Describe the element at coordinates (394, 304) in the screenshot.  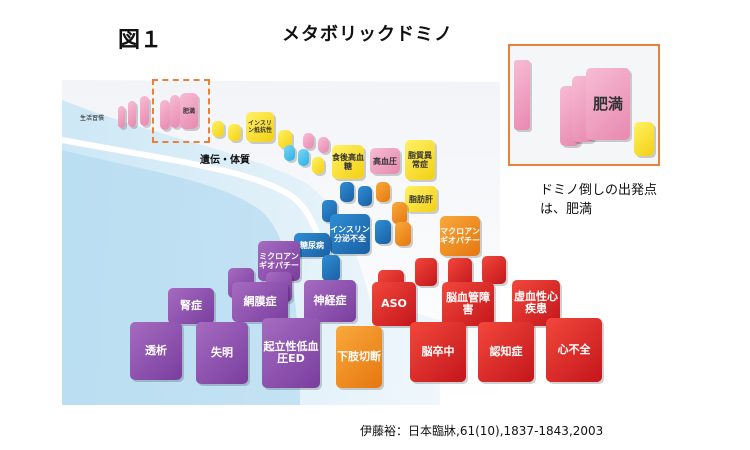
I see `domino-aso: ASO` at that location.